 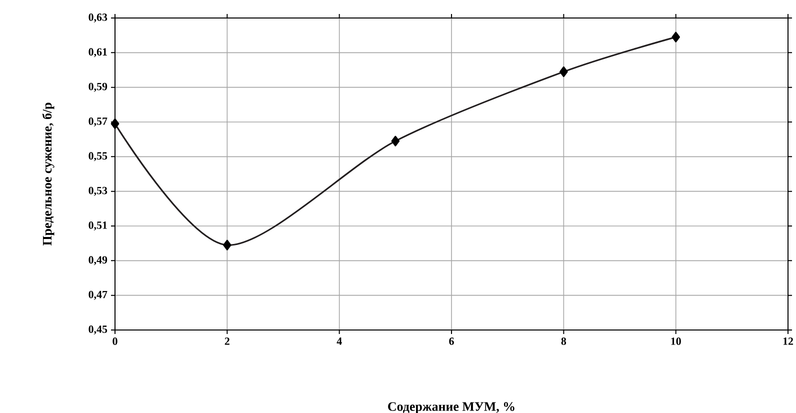 I want to click on y-tick-label: 0,47, so click(x=98, y=295).